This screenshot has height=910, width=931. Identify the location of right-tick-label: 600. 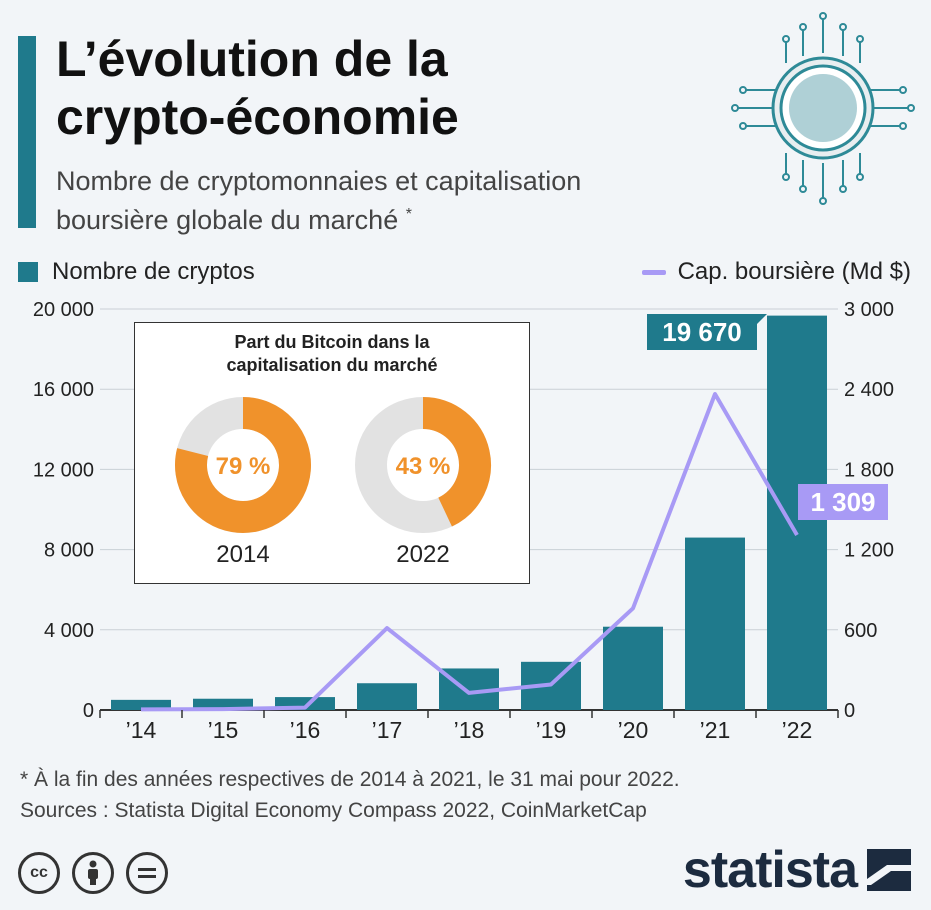
(860, 631).